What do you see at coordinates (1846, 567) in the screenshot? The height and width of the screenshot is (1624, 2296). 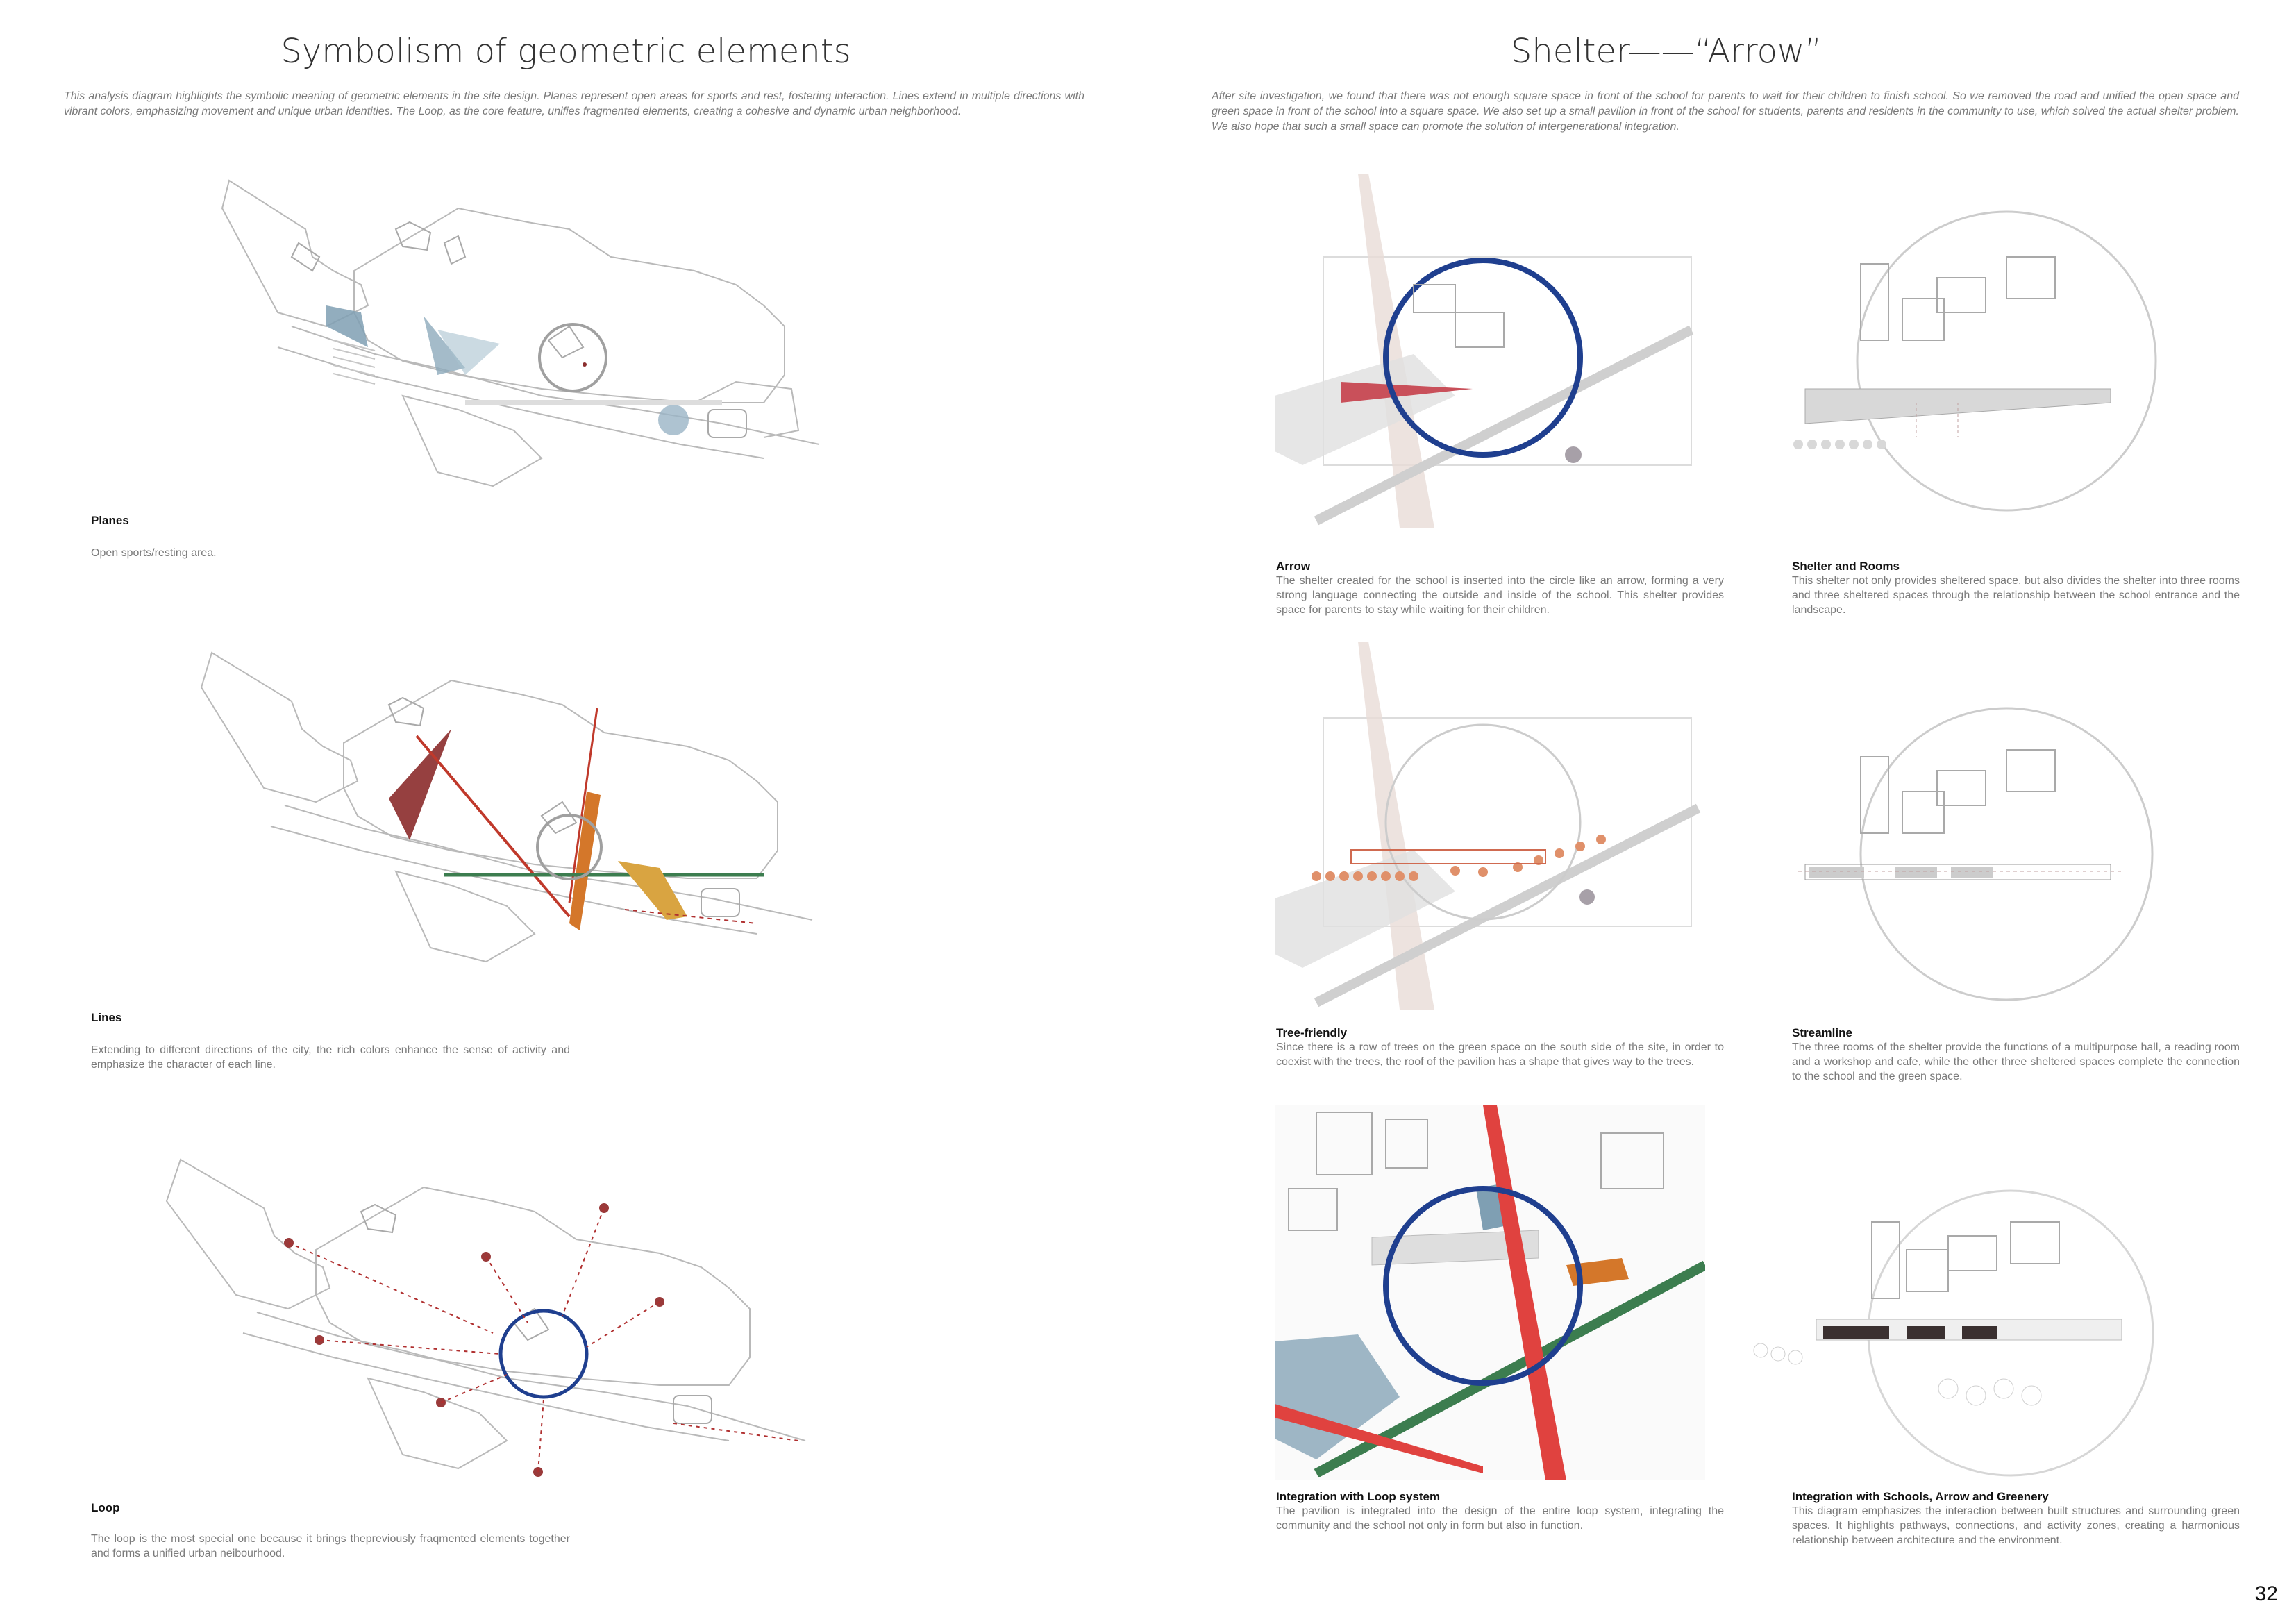 I see `shelter-rooms-caption-title: Shelter and Rooms` at bounding box center [1846, 567].